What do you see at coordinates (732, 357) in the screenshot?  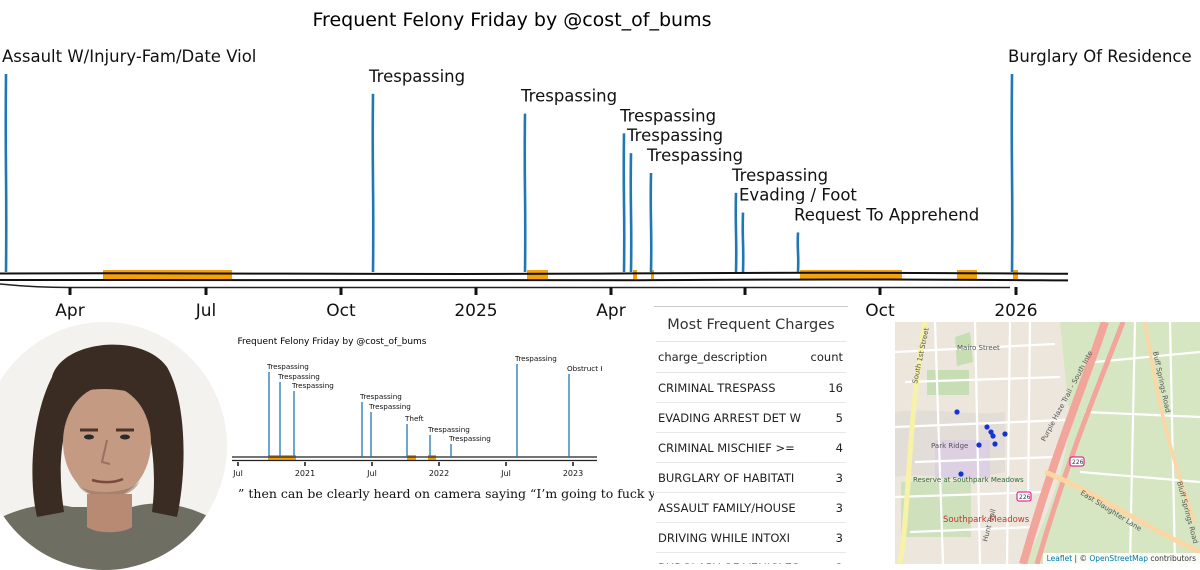 I see `column-header-charge-description: charge_description` at bounding box center [732, 357].